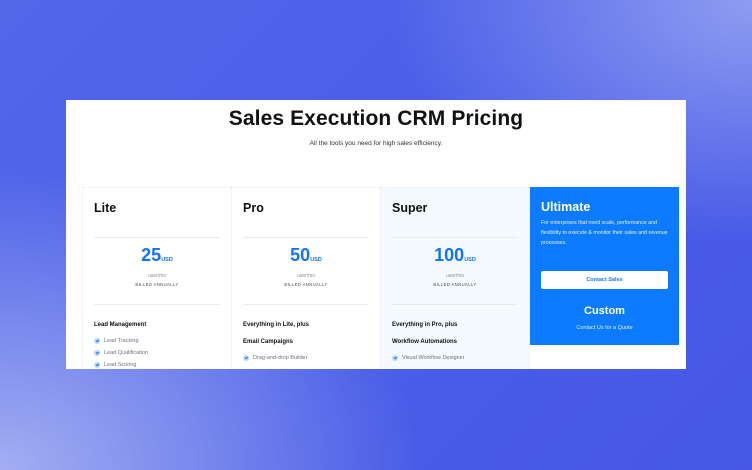  I want to click on feature-intro: Everything in Lite, plus, so click(276, 325).